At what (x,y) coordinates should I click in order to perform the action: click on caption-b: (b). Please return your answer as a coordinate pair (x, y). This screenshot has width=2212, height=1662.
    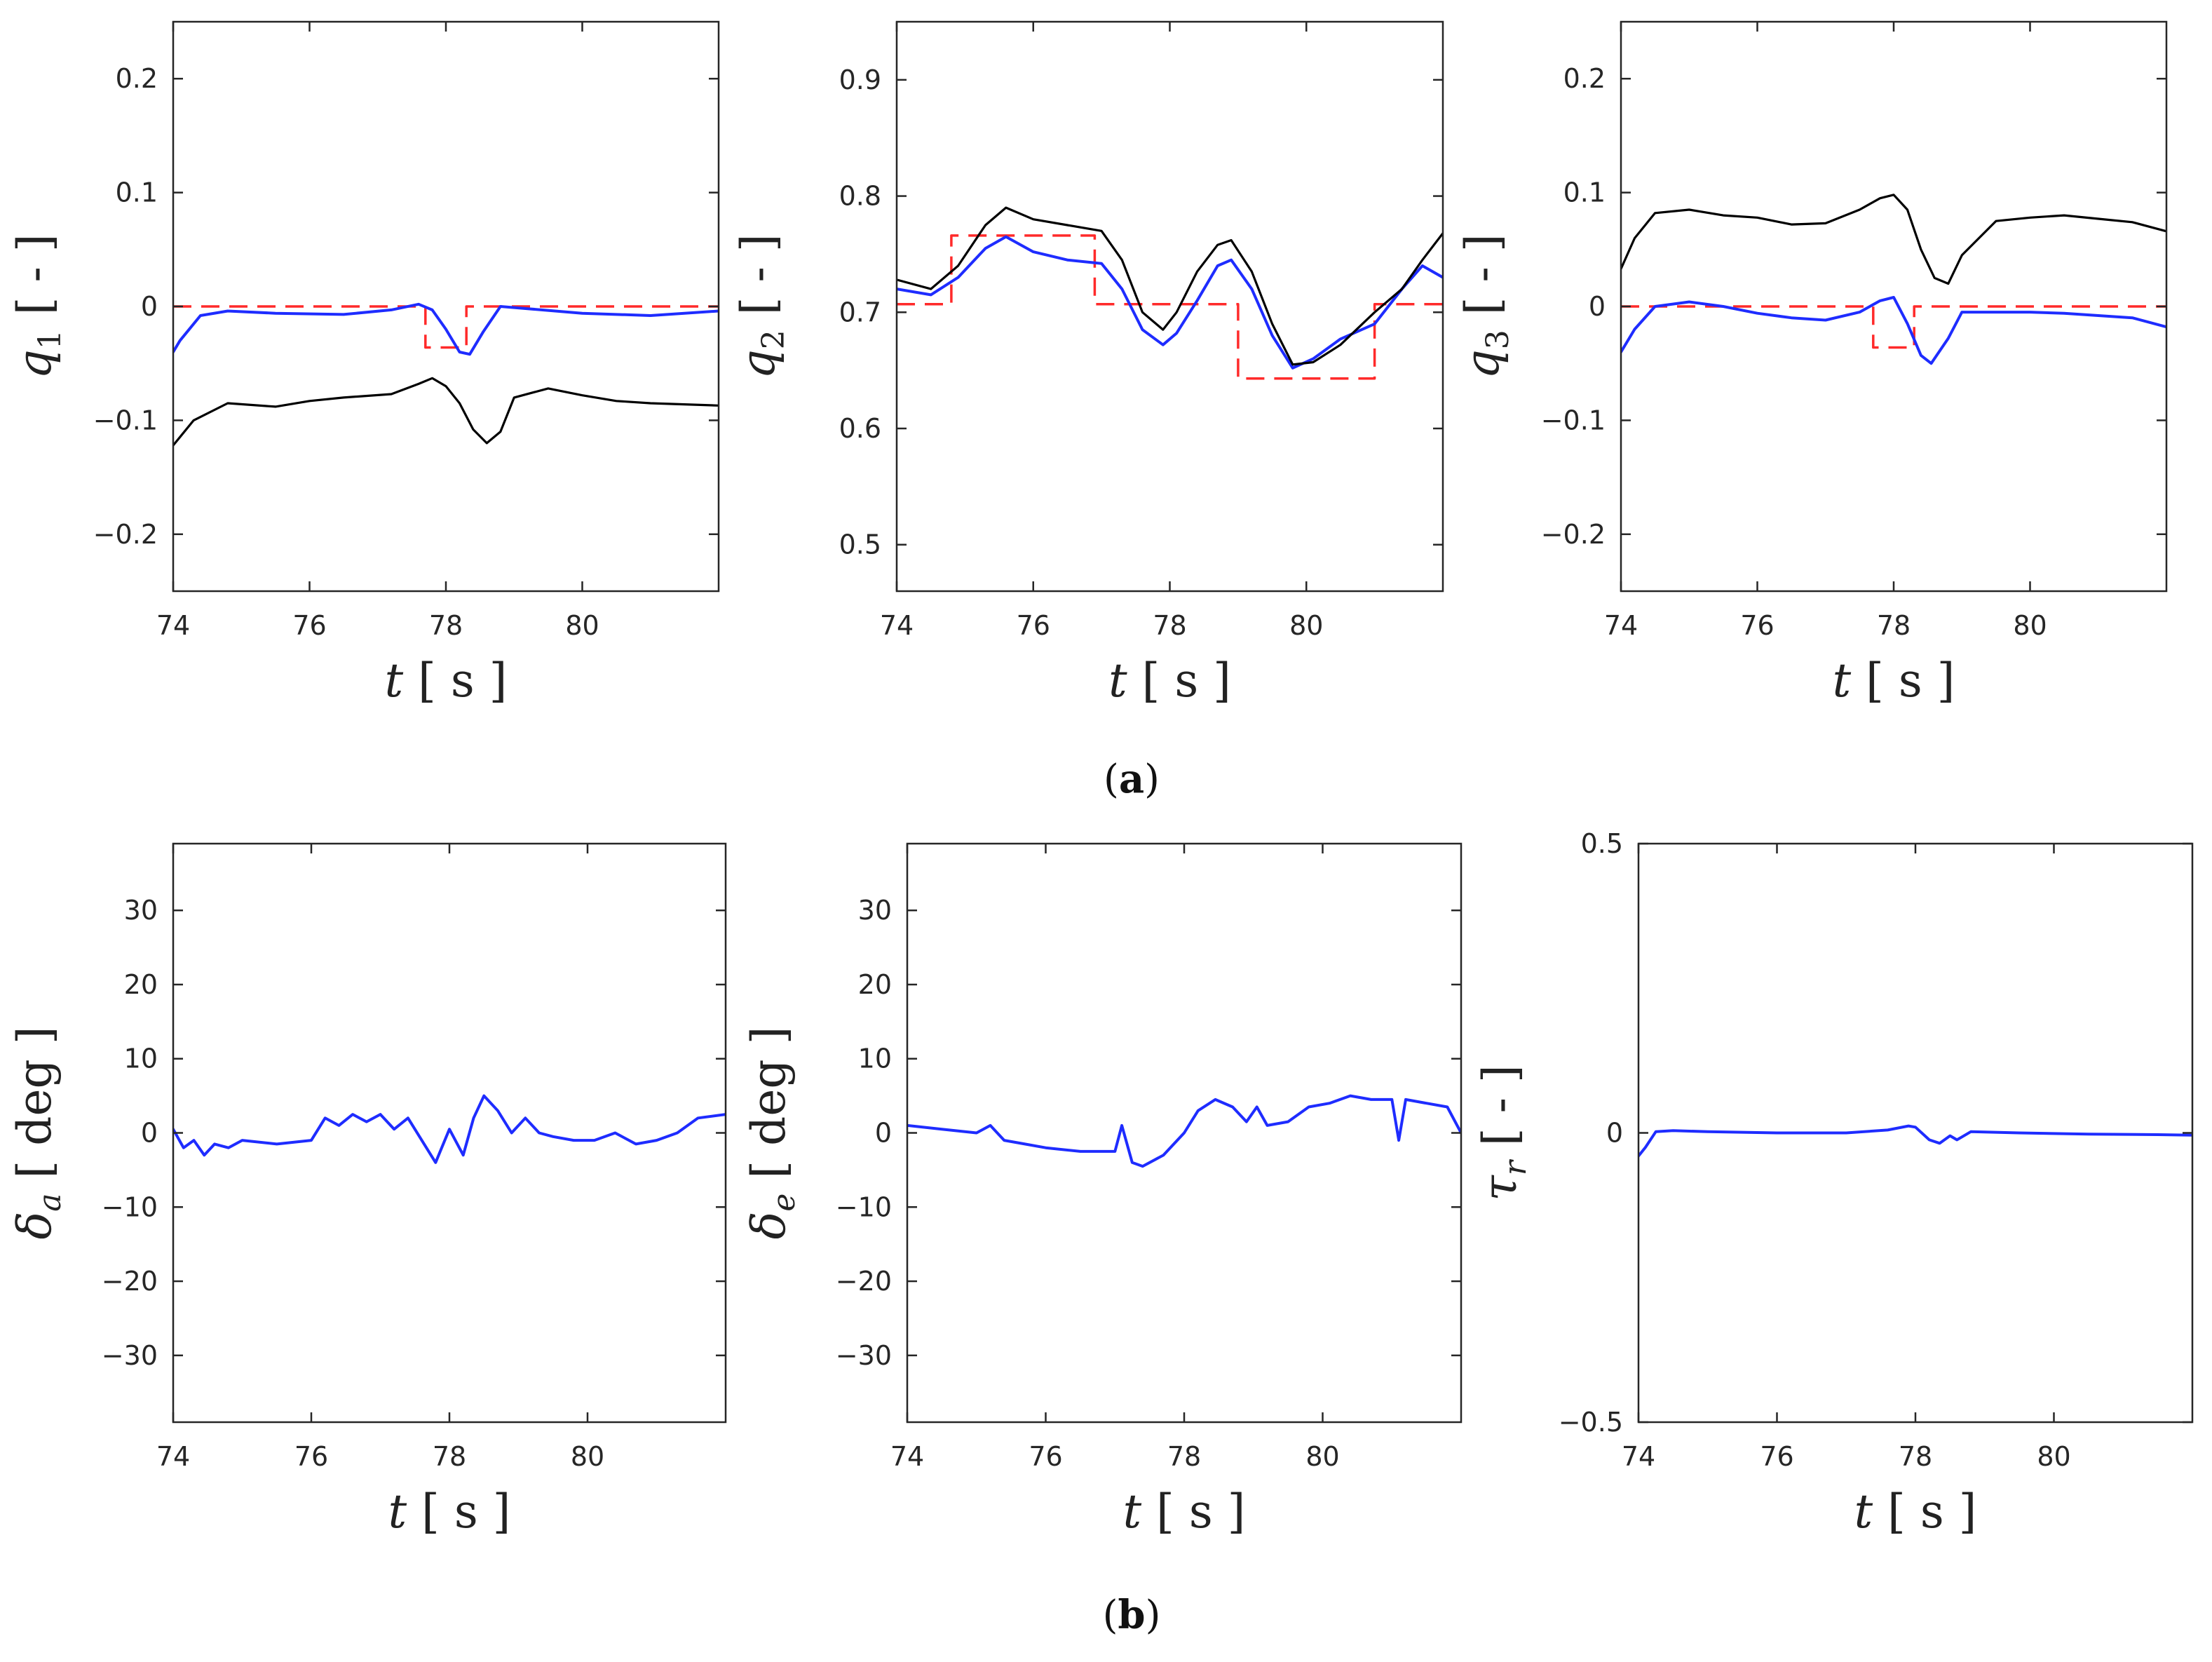
    Looking at the image, I should click on (1132, 1615).